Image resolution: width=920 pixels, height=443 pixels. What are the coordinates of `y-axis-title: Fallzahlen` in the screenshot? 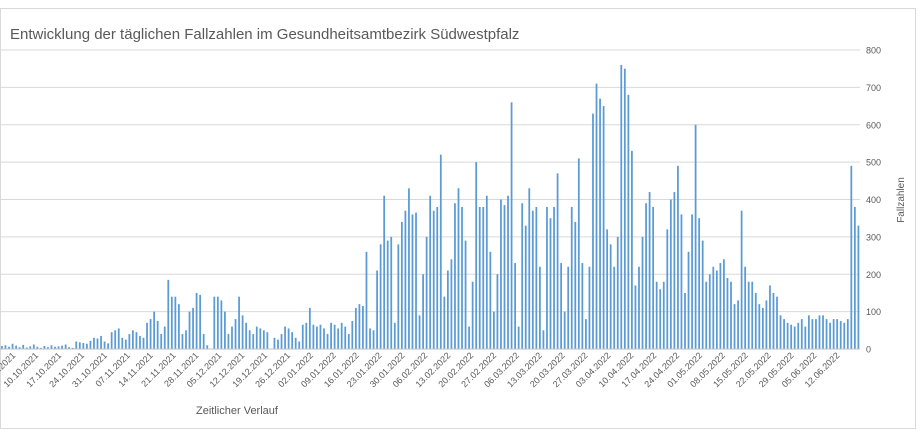 It's located at (901, 200).